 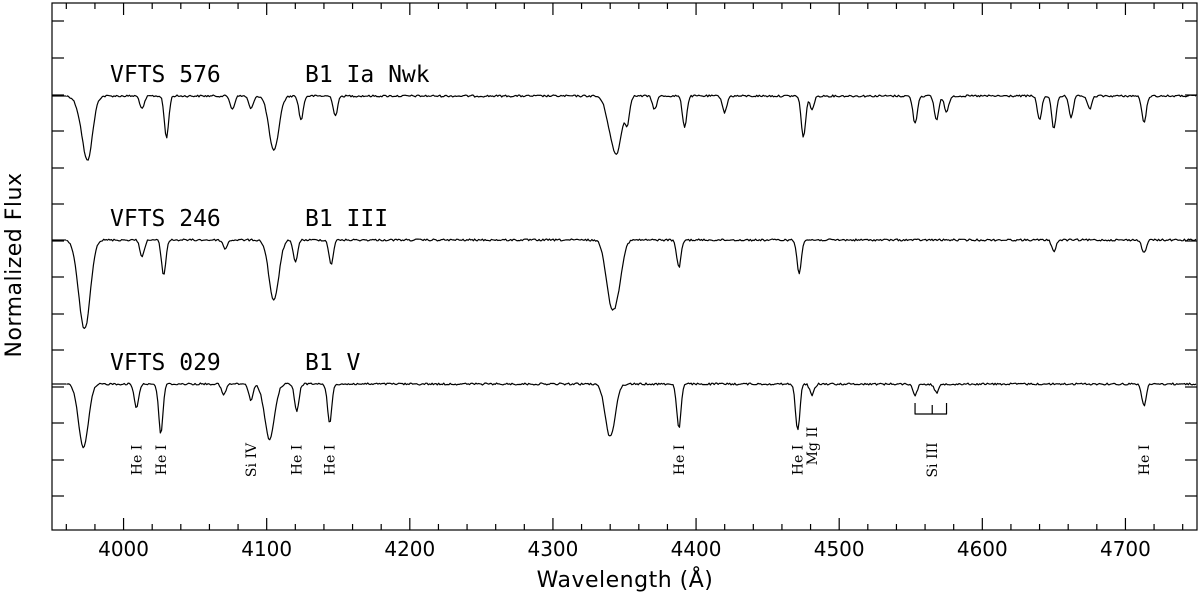 I want to click on si-iii-bracket, so click(x=931, y=409).